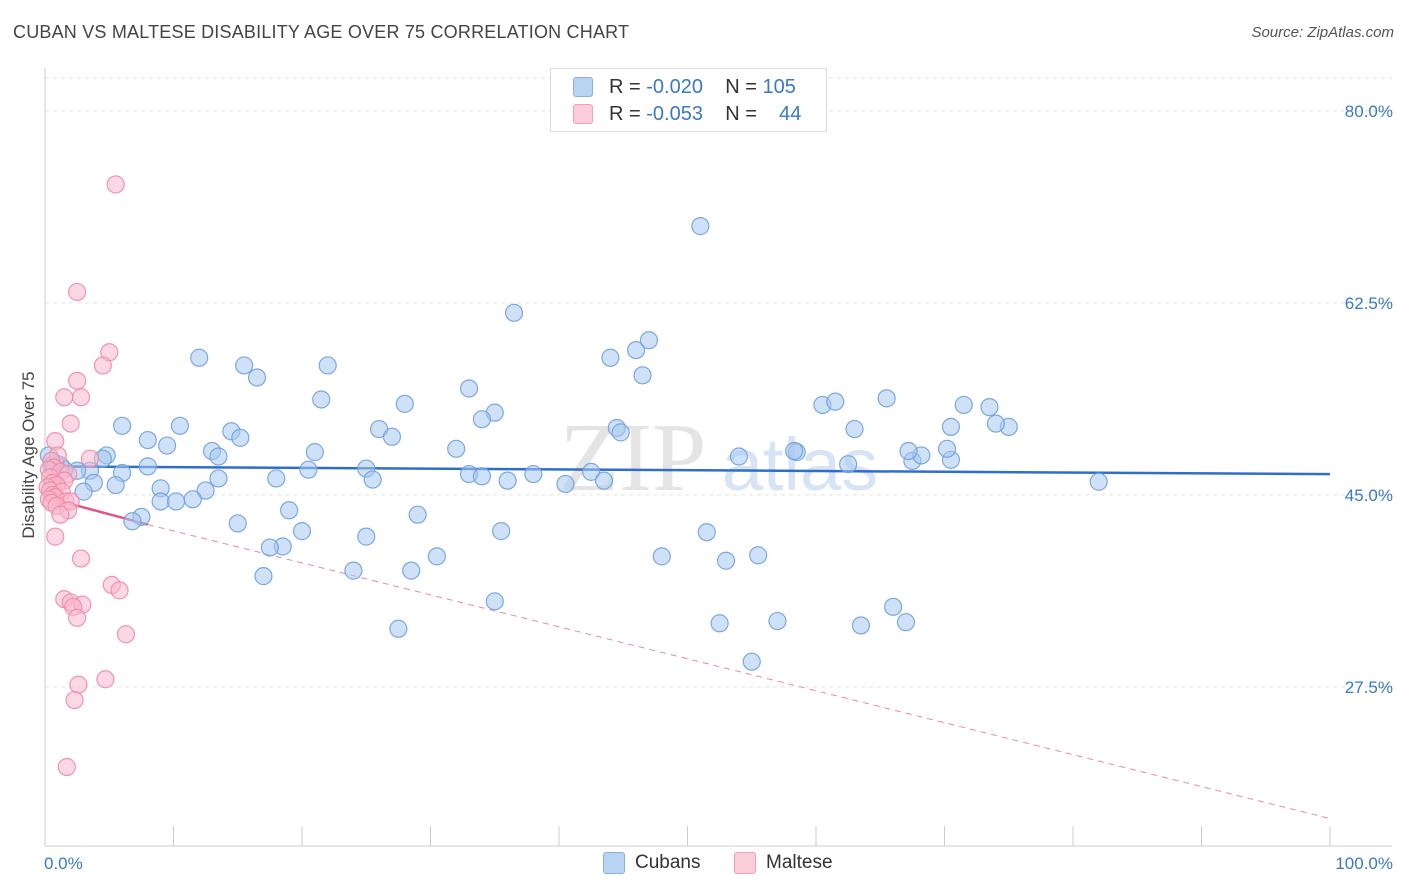 The height and width of the screenshot is (892, 1406). I want to click on series-legend: Cubans Maltese, so click(703, 864).